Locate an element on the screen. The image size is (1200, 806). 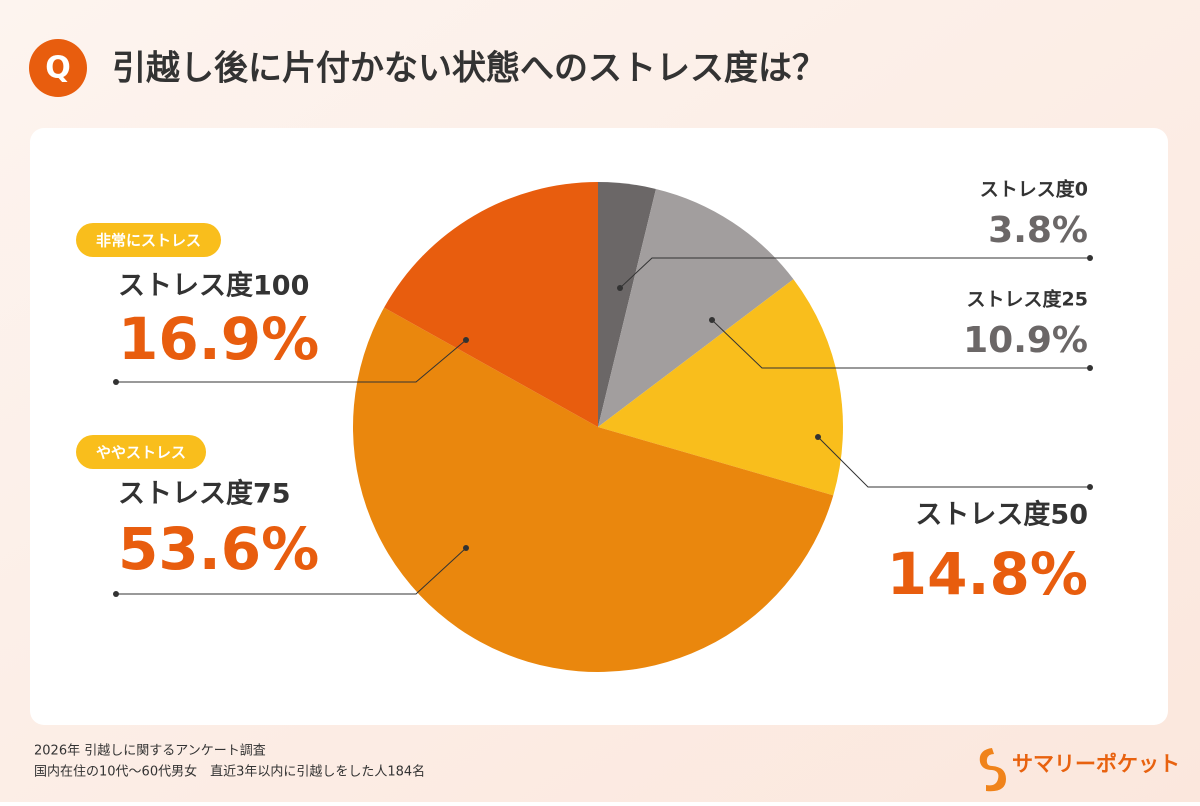
q-letter: Q is located at coordinates (58, 68).